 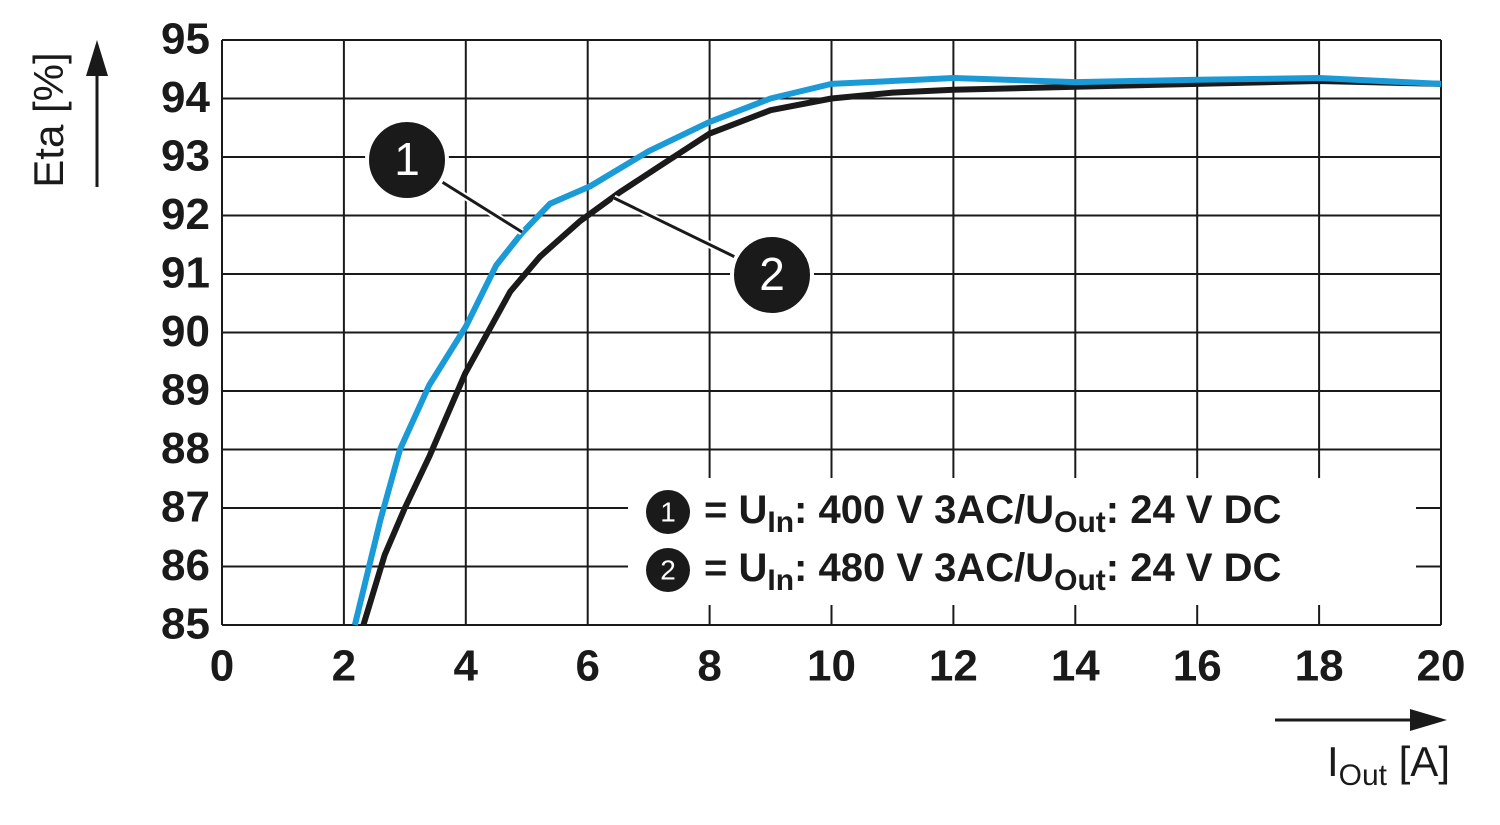 I want to click on x-tick-label: 4, so click(x=466, y=666).